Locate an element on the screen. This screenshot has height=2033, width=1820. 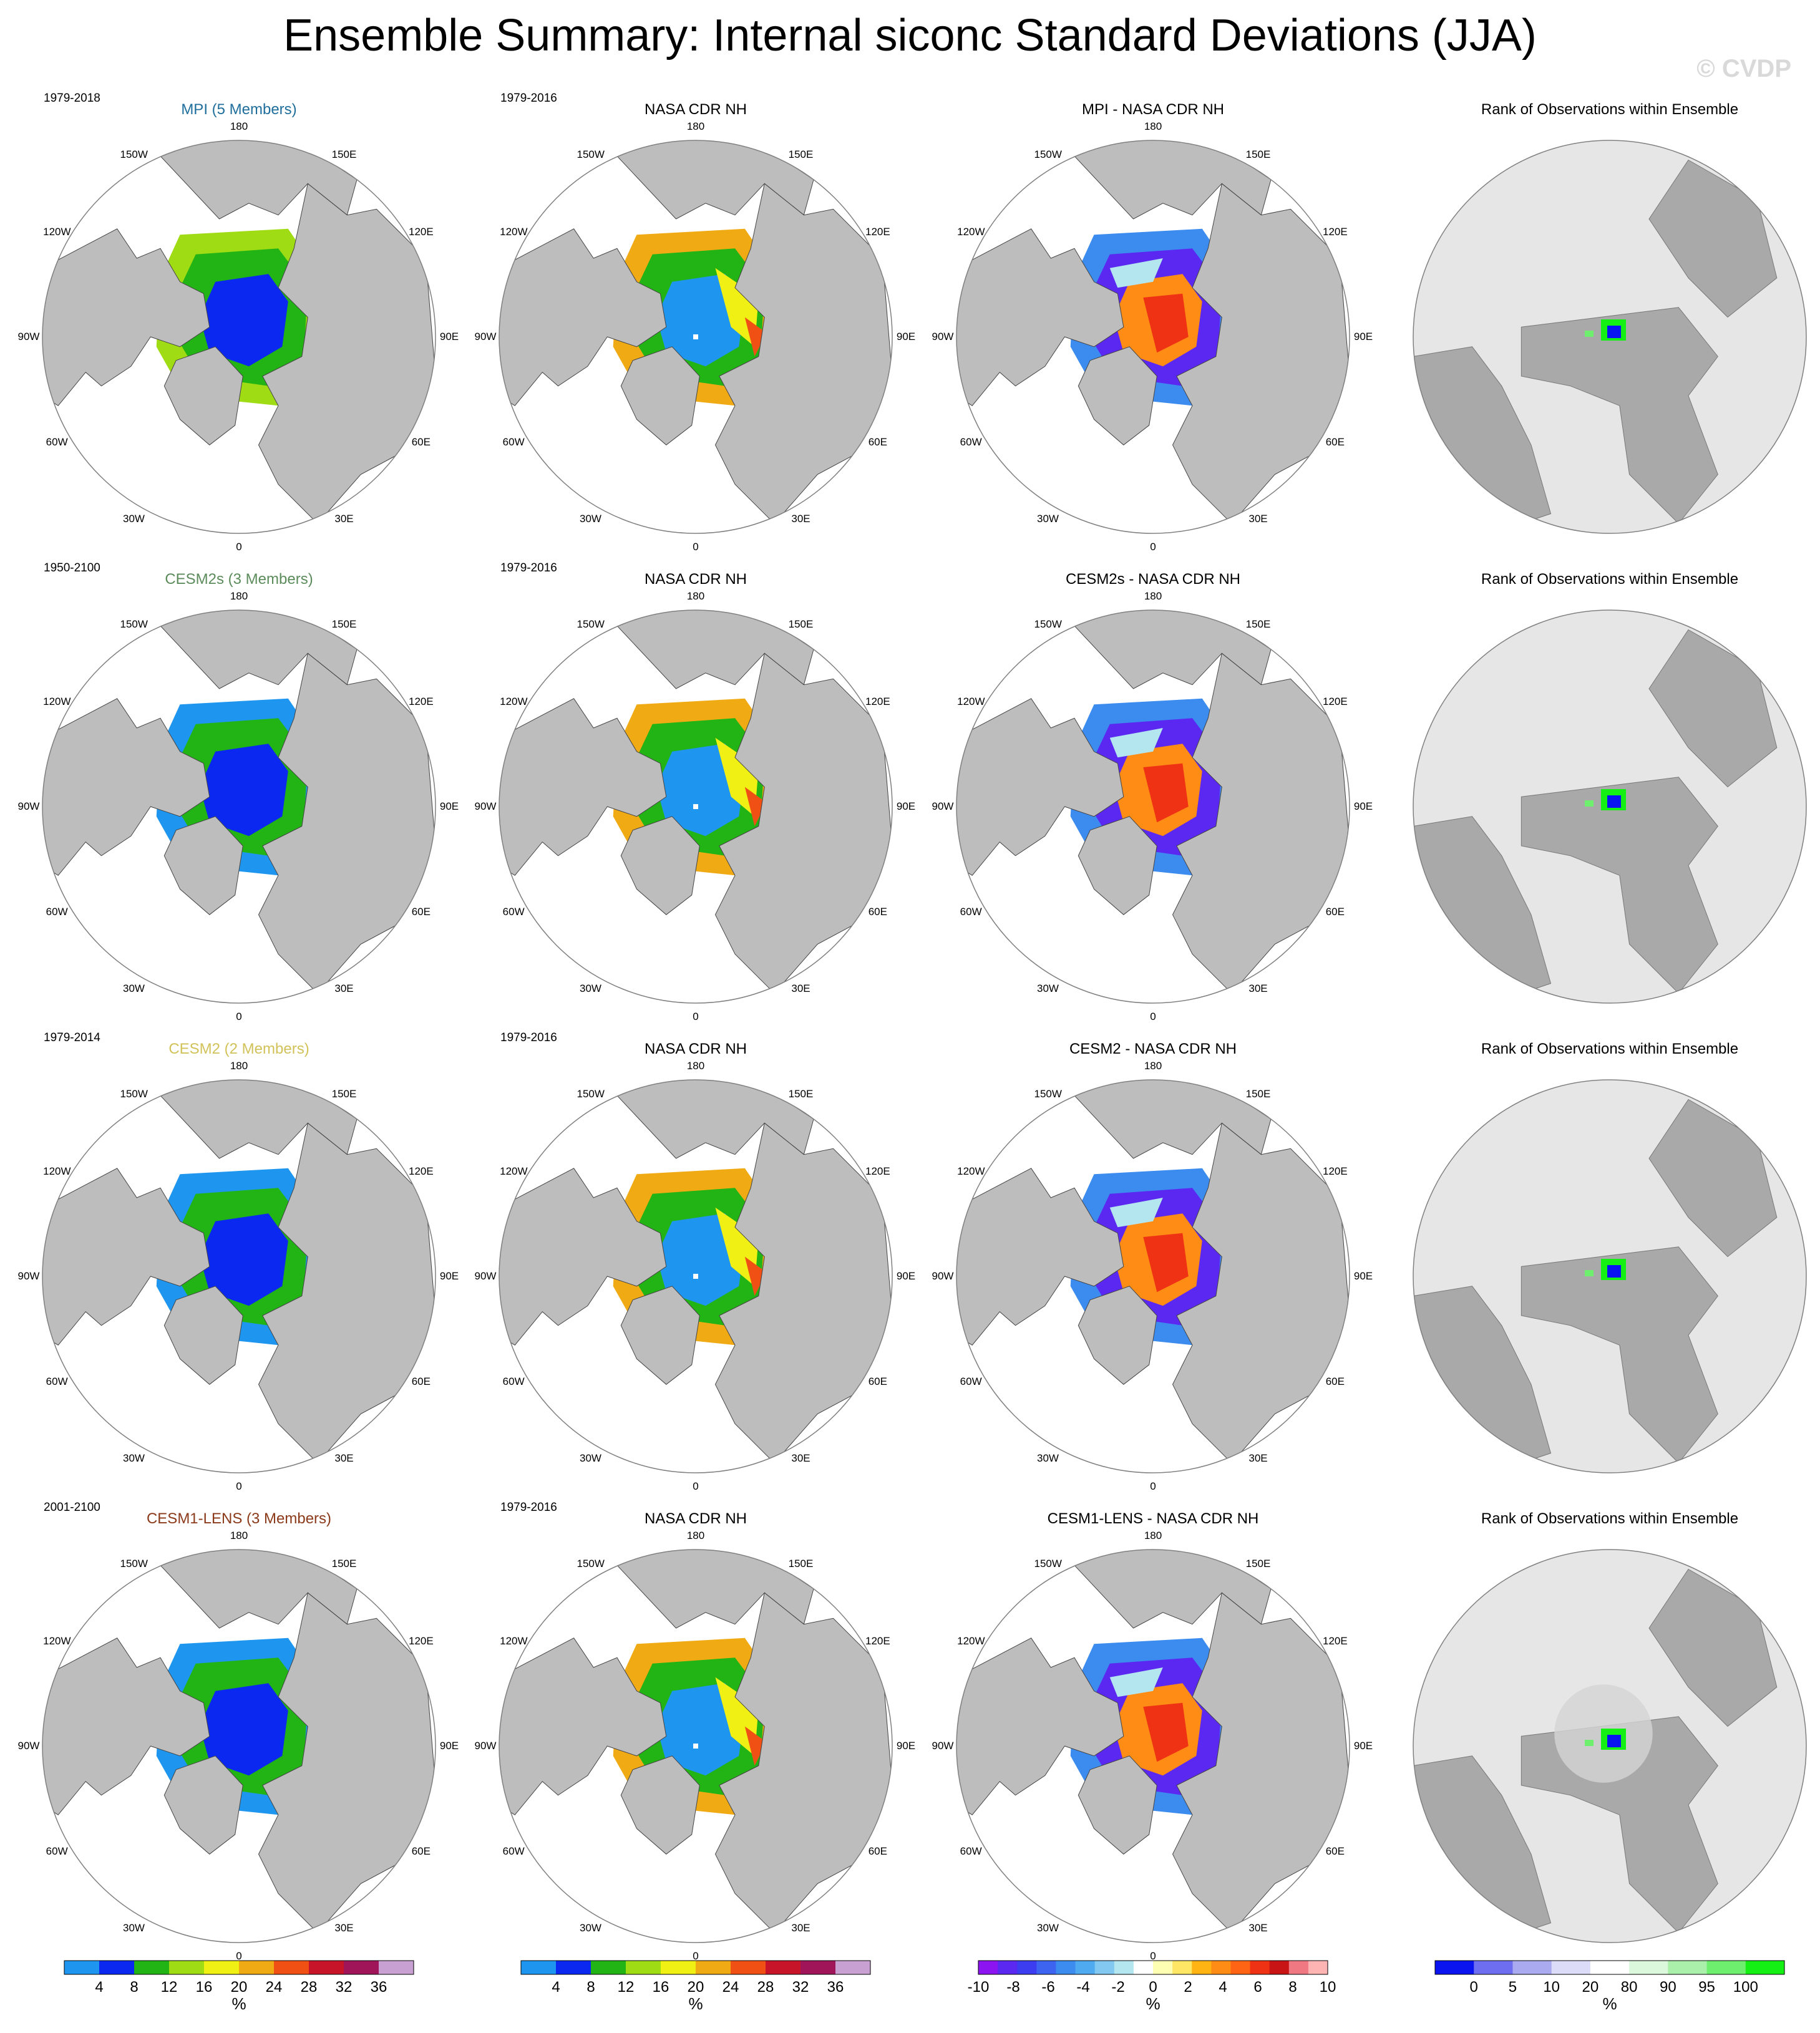
colorbar-tick-label: 10 is located at coordinates (1551, 1987).